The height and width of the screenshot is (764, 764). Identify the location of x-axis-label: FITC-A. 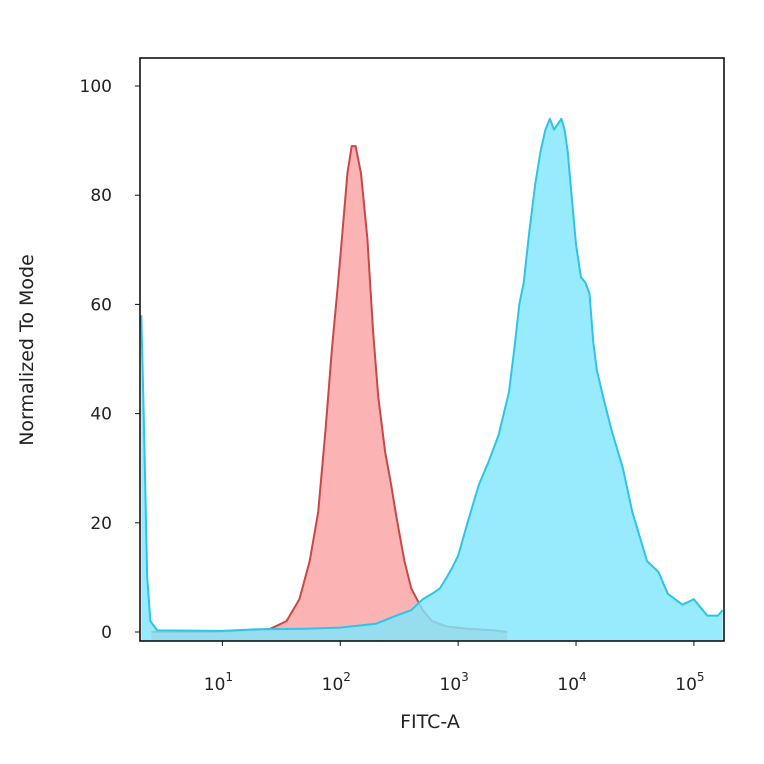
(430, 722).